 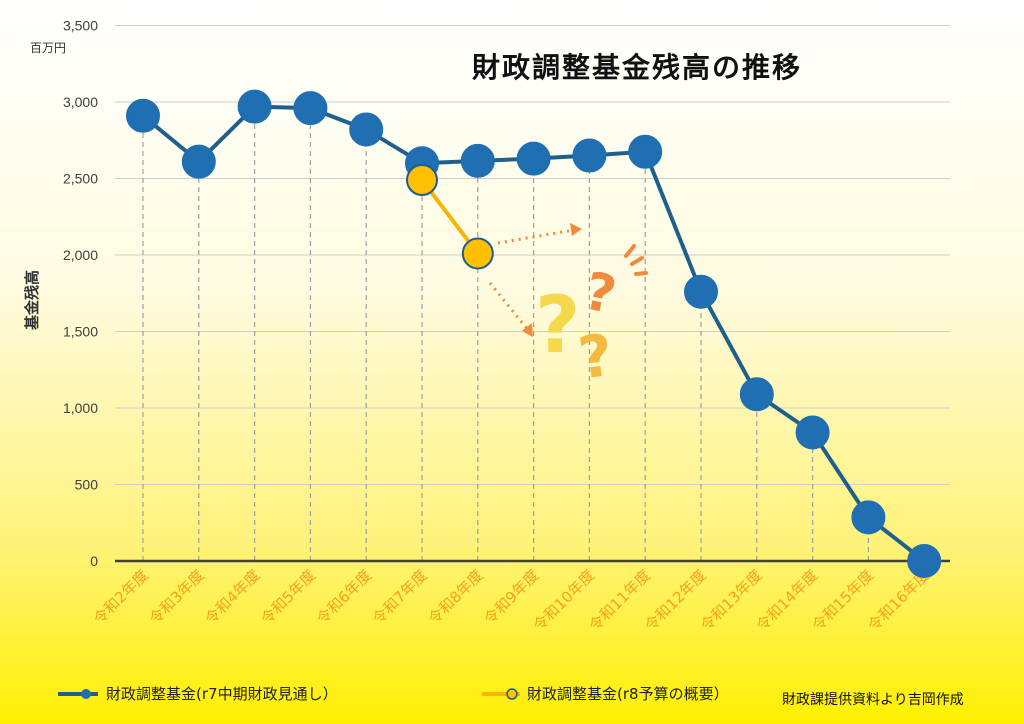 I want to click on series-budget, so click(x=450, y=217).